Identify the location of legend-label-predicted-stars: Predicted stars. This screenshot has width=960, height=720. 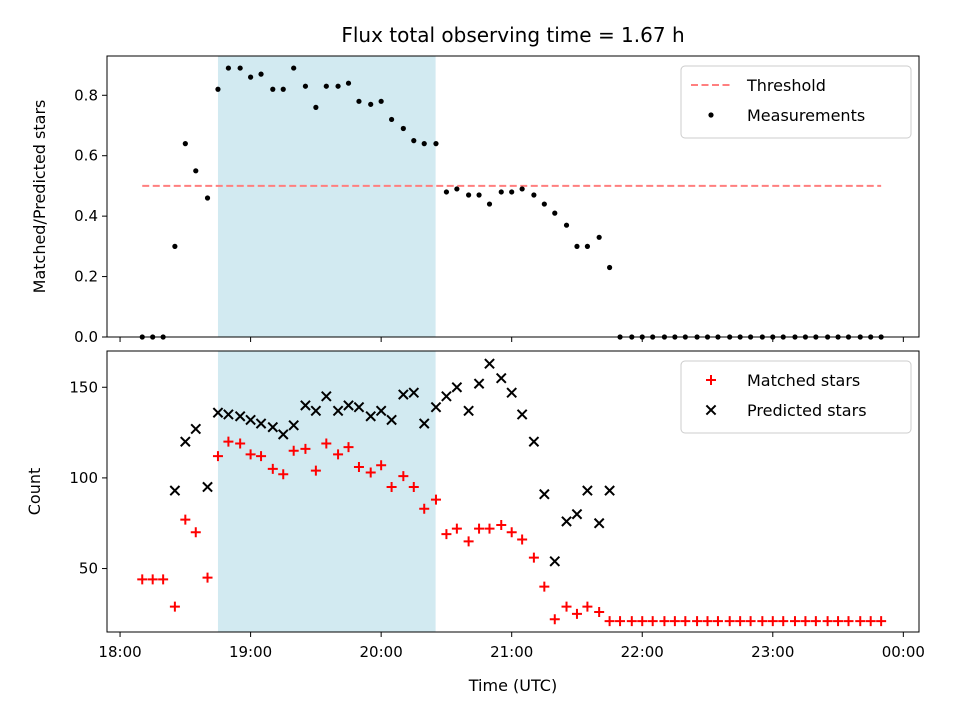
(807, 410).